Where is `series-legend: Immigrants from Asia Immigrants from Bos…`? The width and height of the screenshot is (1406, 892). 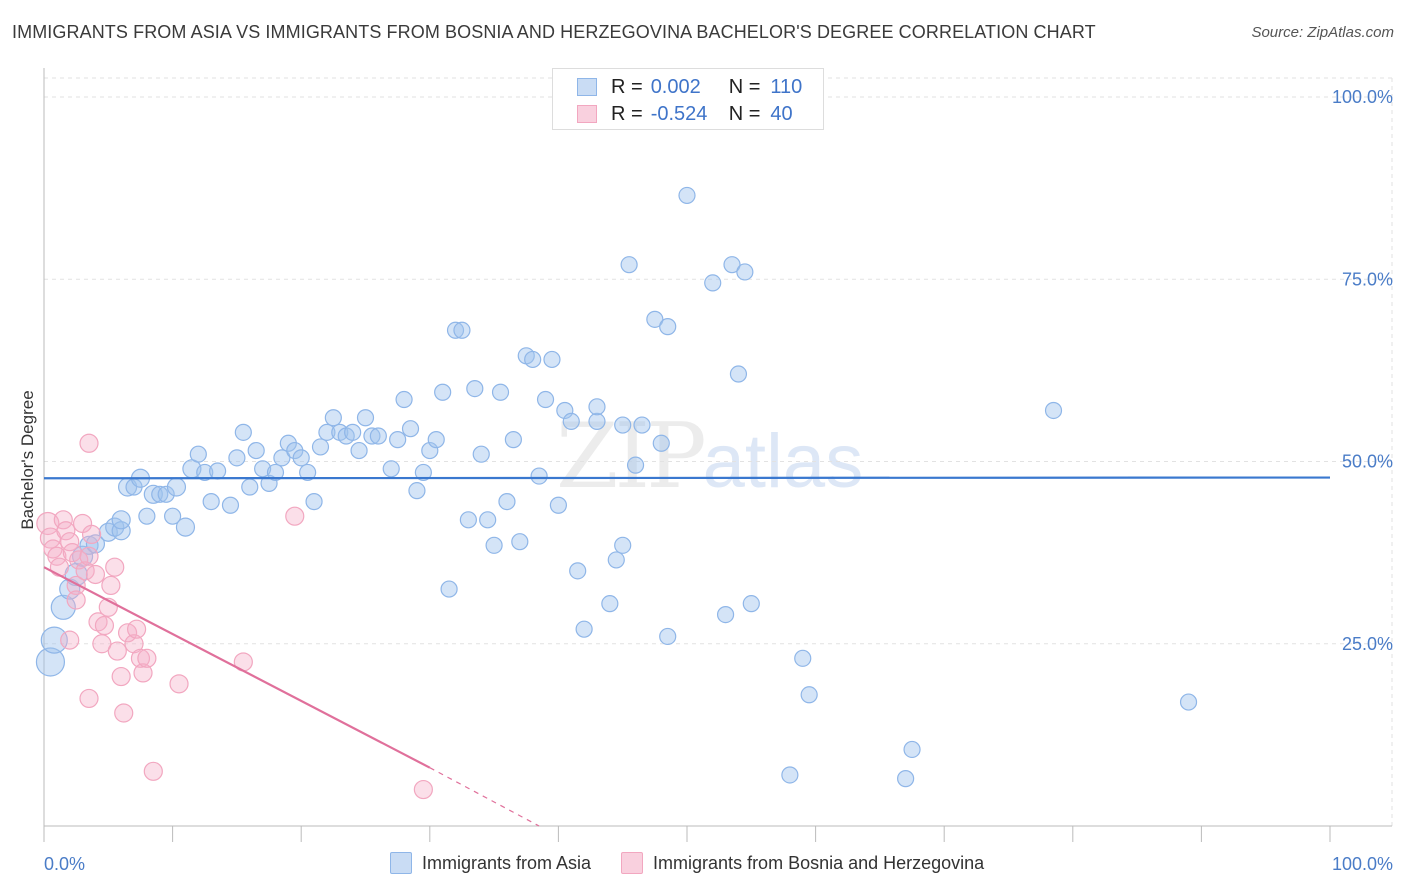 series-legend: Immigrants from Asia Immigrants from Bos… is located at coordinates (702, 863).